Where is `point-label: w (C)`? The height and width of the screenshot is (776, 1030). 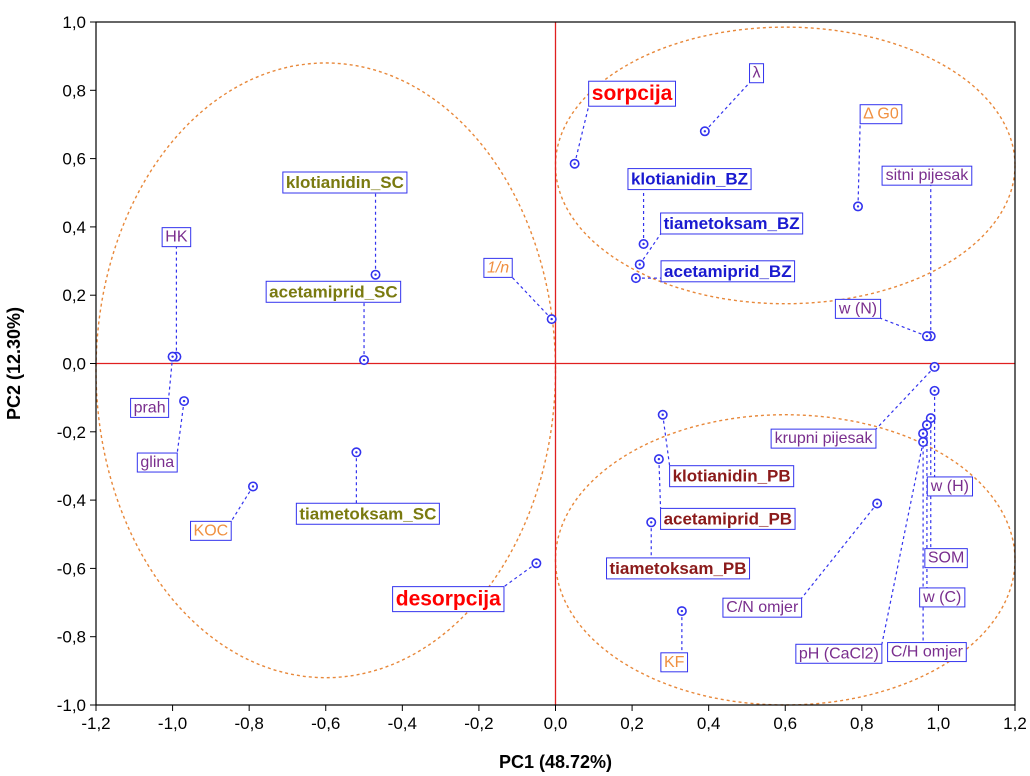
point-label: w (C) is located at coordinates (942, 597).